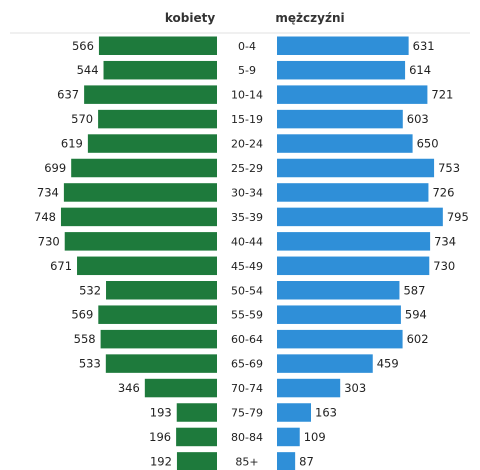  What do you see at coordinates (48, 192) in the screenshot?
I see `value-label-kobiety-30-34: 734` at bounding box center [48, 192].